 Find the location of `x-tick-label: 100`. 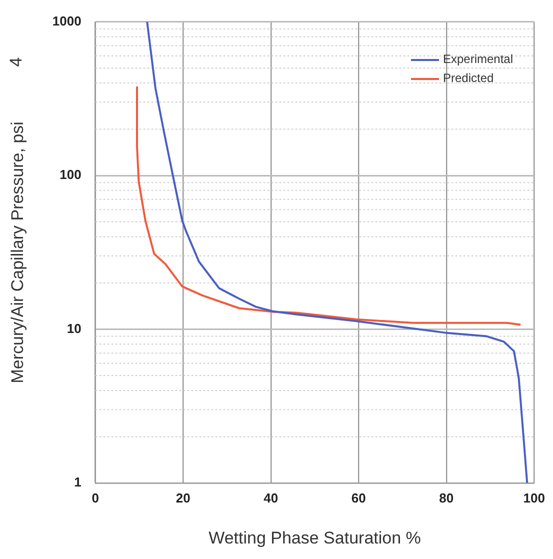

x-tick-label: 100 is located at coordinates (534, 498).